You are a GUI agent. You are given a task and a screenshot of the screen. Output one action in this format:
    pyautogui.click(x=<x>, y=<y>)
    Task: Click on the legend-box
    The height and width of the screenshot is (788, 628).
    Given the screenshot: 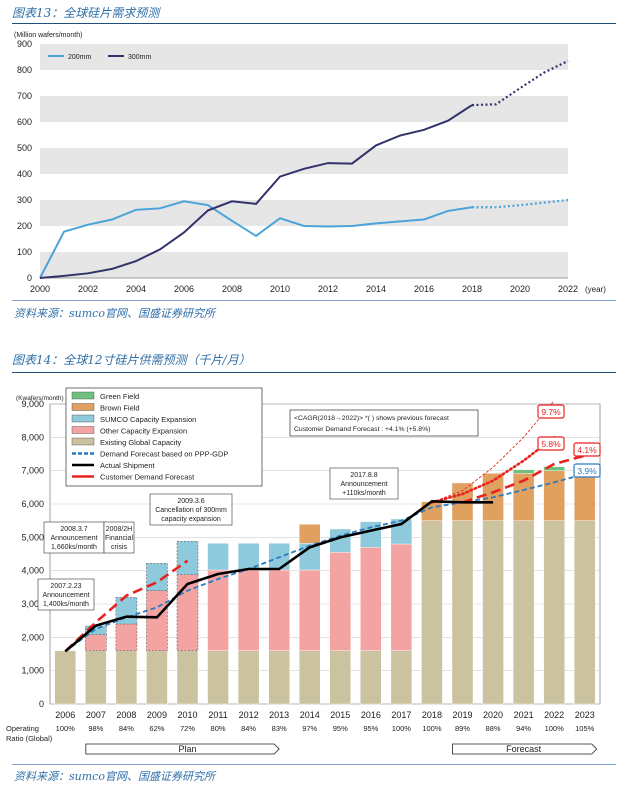 What is the action you would take?
    pyautogui.click(x=164, y=437)
    